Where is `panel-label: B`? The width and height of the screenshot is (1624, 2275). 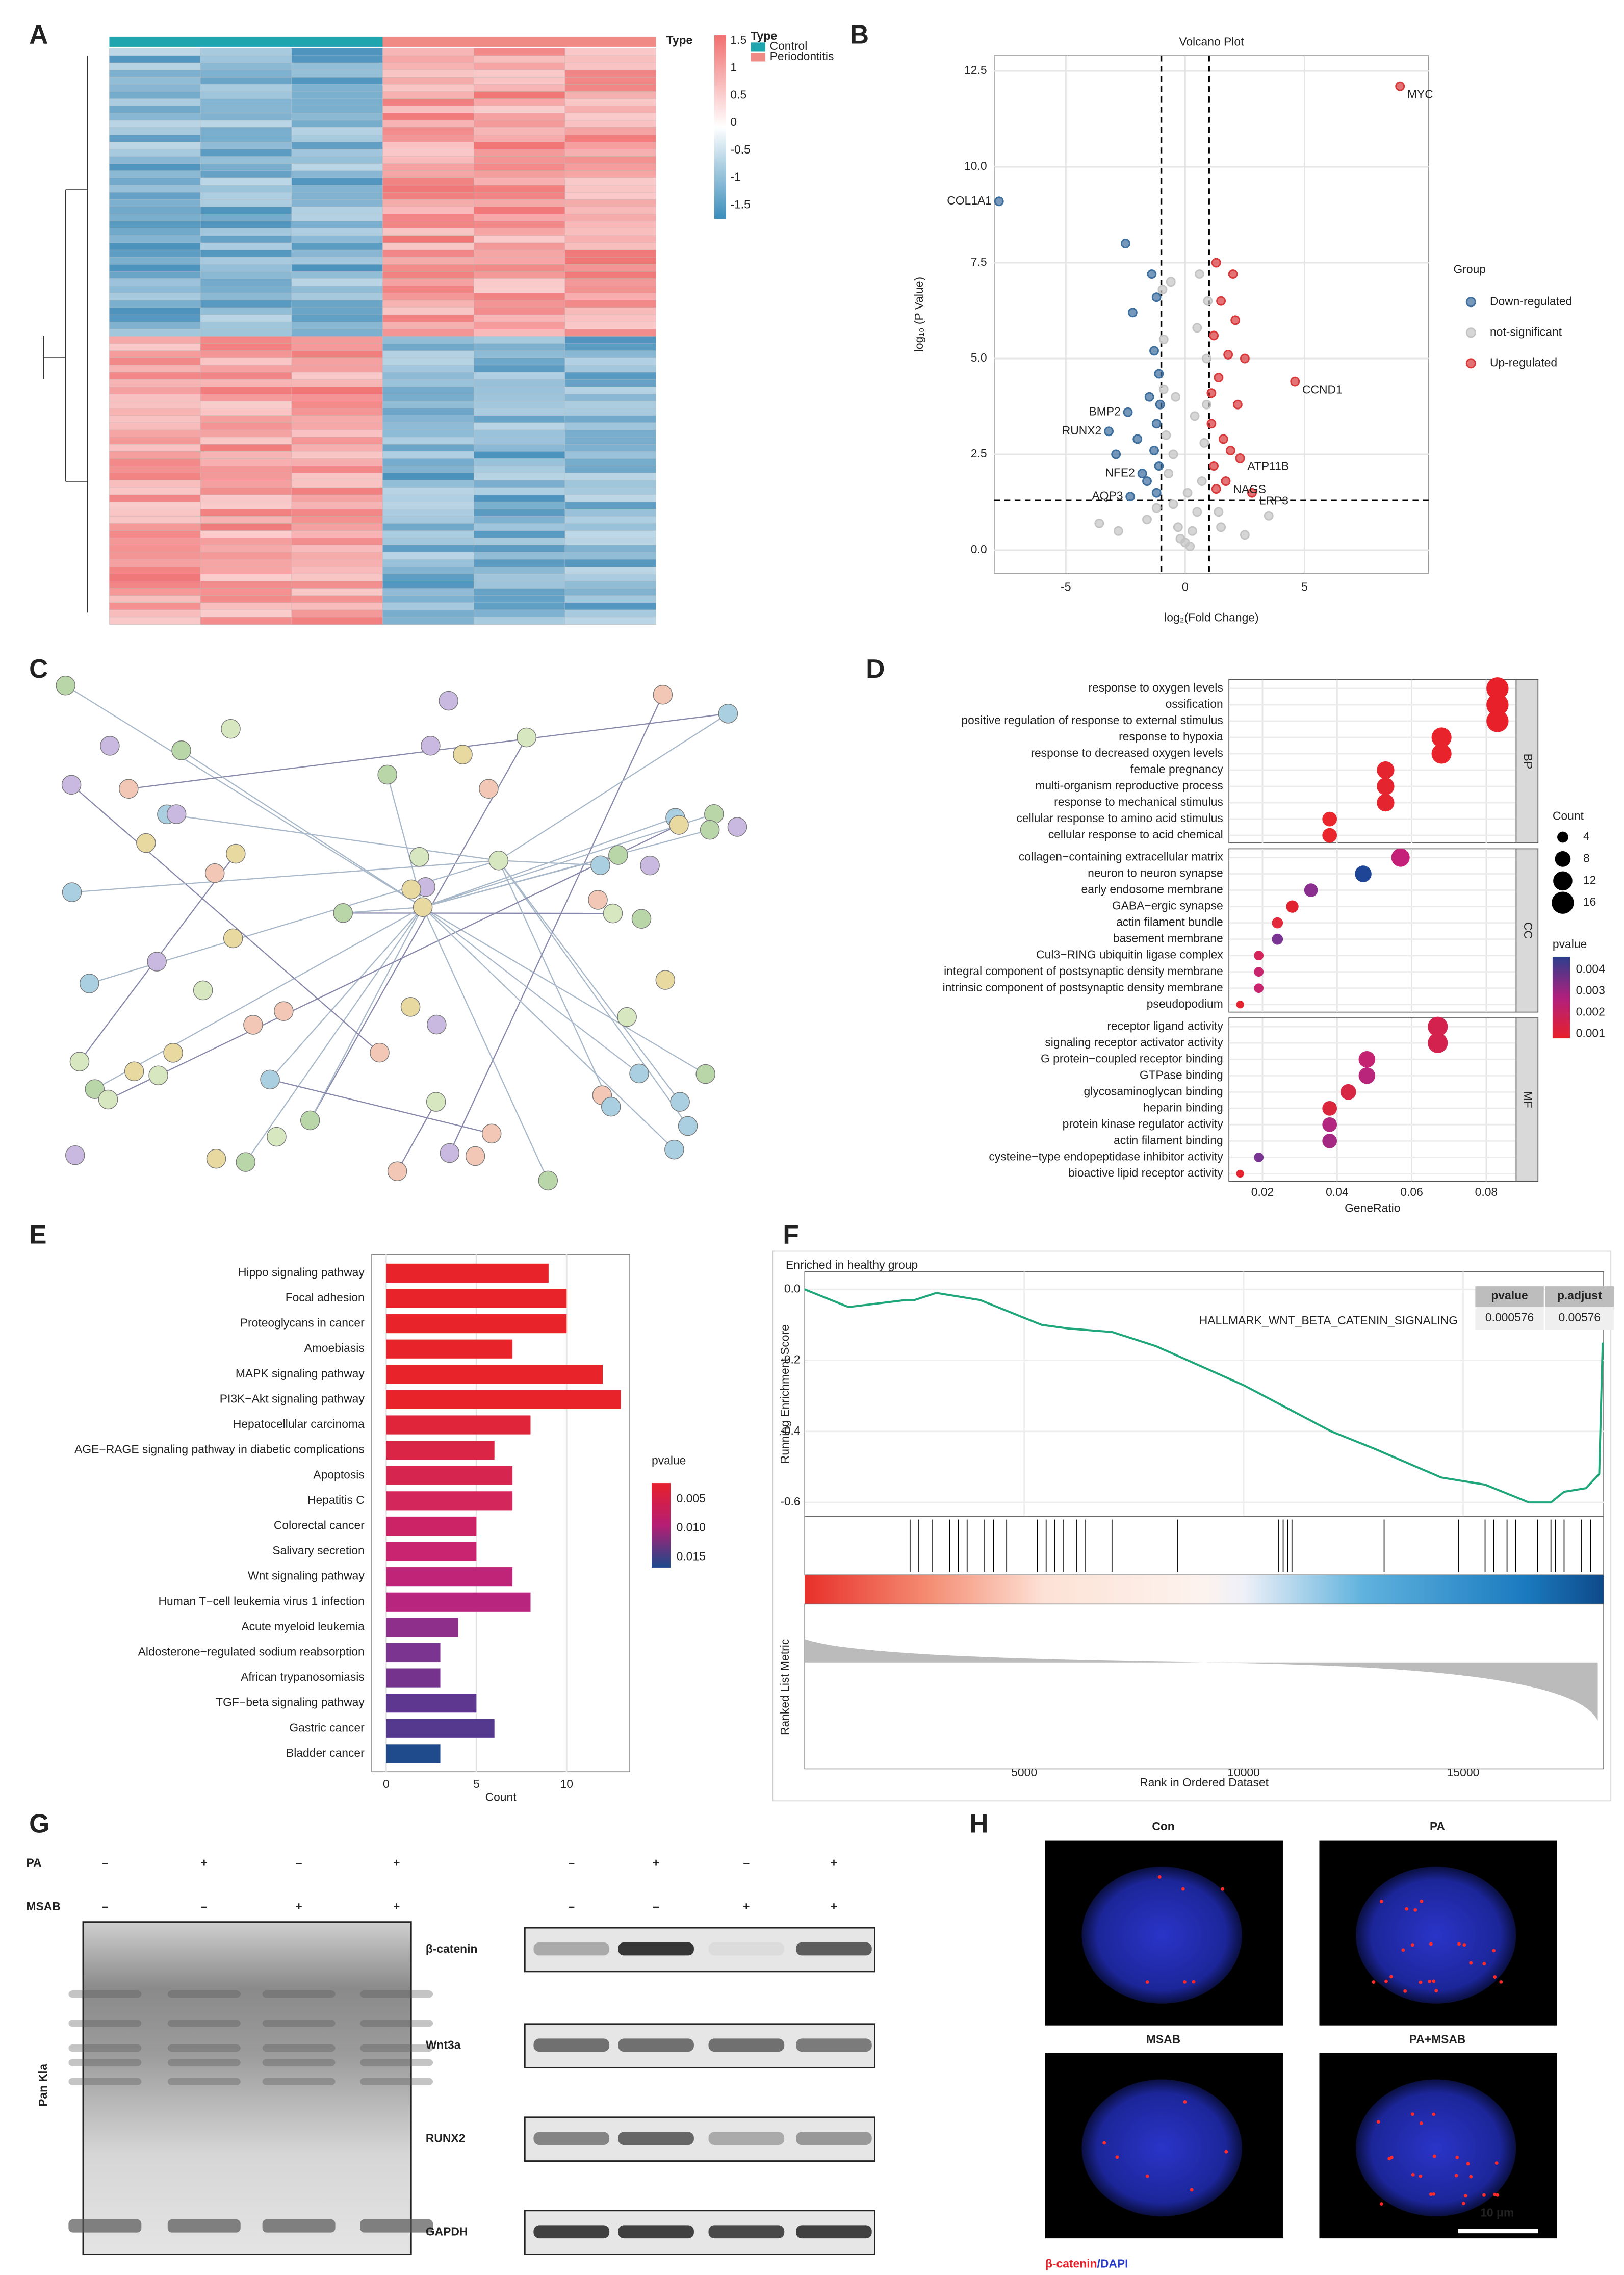
panel-label: B is located at coordinates (859, 34).